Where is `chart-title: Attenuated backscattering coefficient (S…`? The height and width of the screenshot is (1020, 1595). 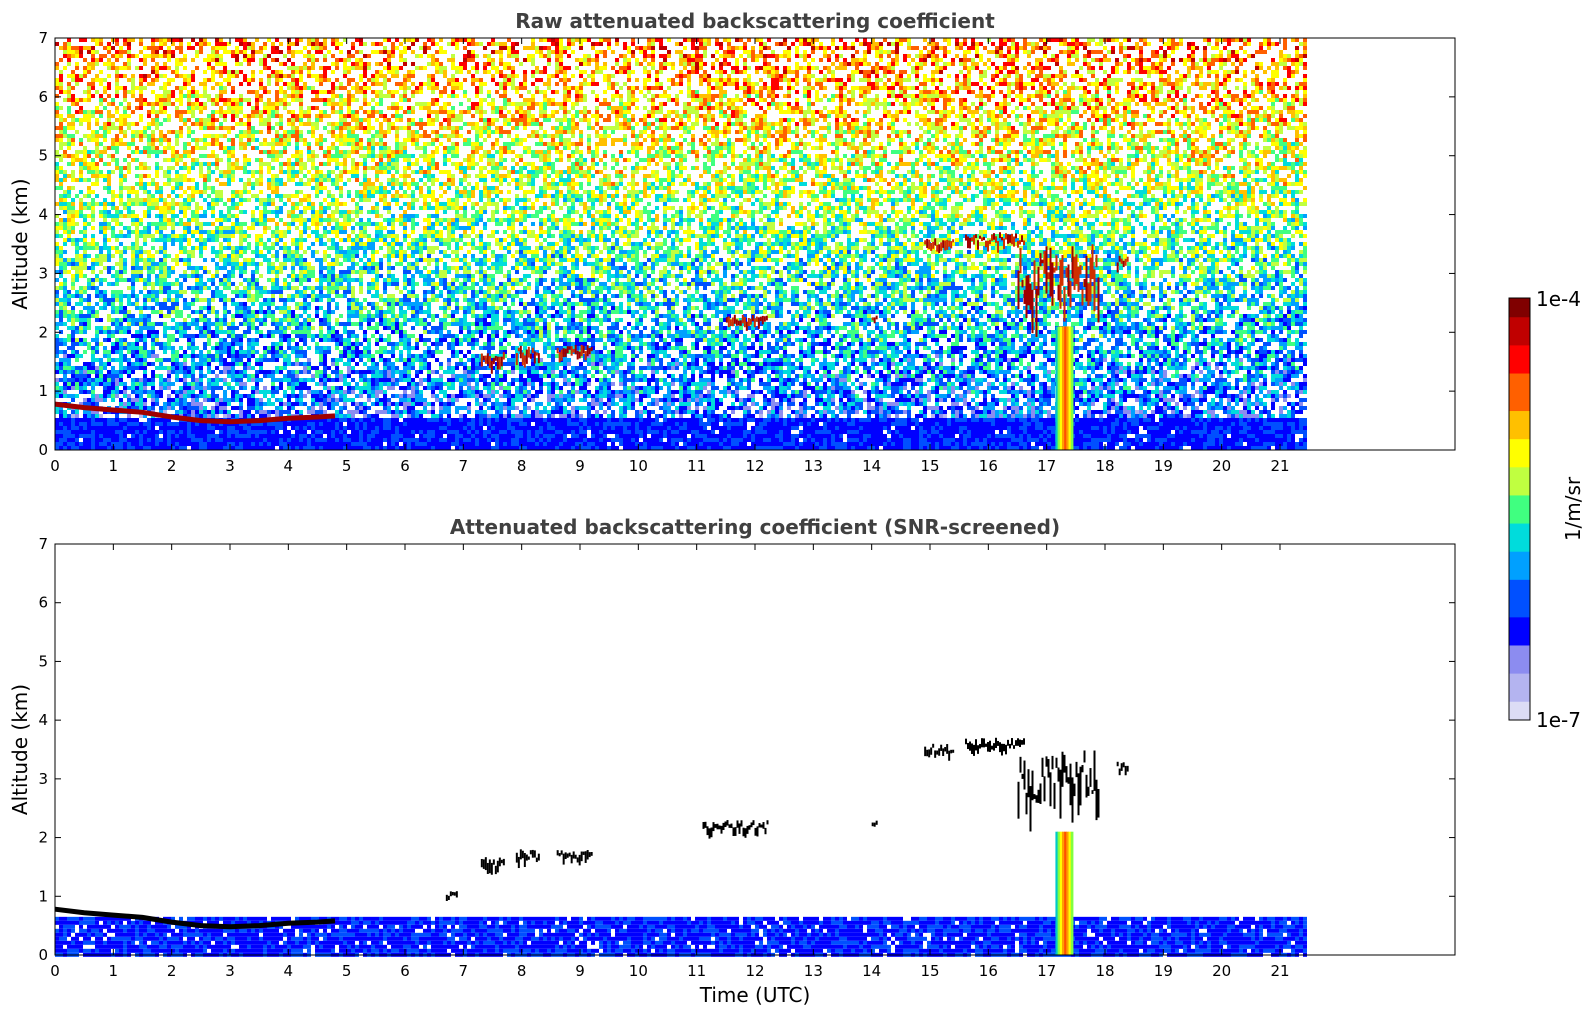
chart-title: Attenuated backscattering coefficient (S… is located at coordinates (755, 527).